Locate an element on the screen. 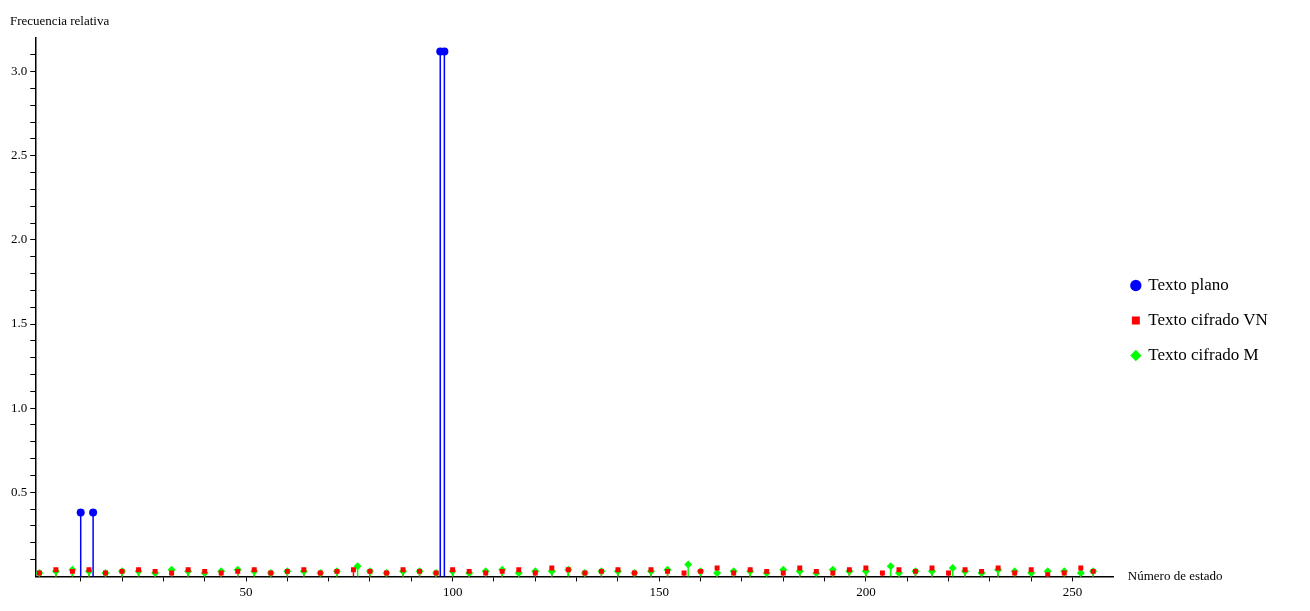 The image size is (1310, 611). y-tick-label: 3.0 is located at coordinates (19, 71).